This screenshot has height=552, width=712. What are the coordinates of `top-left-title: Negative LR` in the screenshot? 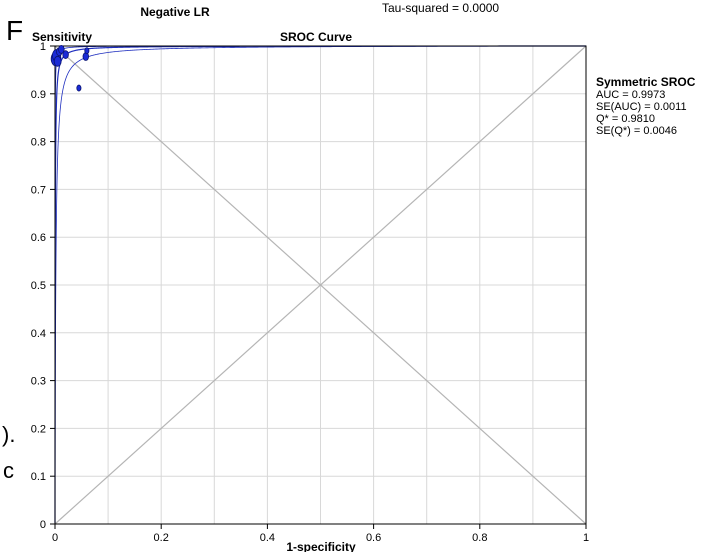 It's located at (175, 12).